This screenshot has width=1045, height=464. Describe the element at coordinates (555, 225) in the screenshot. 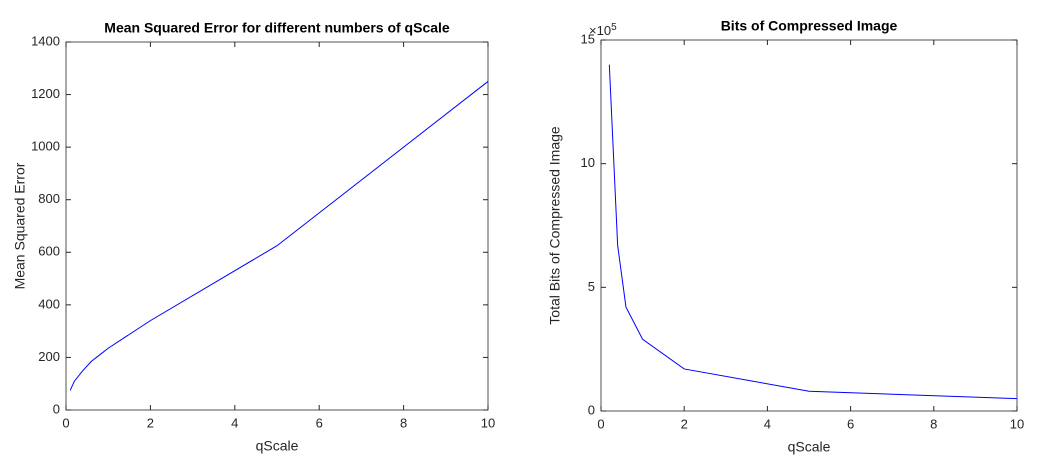

I see `y-axis-label: Total Bits of Compressed Image` at that location.